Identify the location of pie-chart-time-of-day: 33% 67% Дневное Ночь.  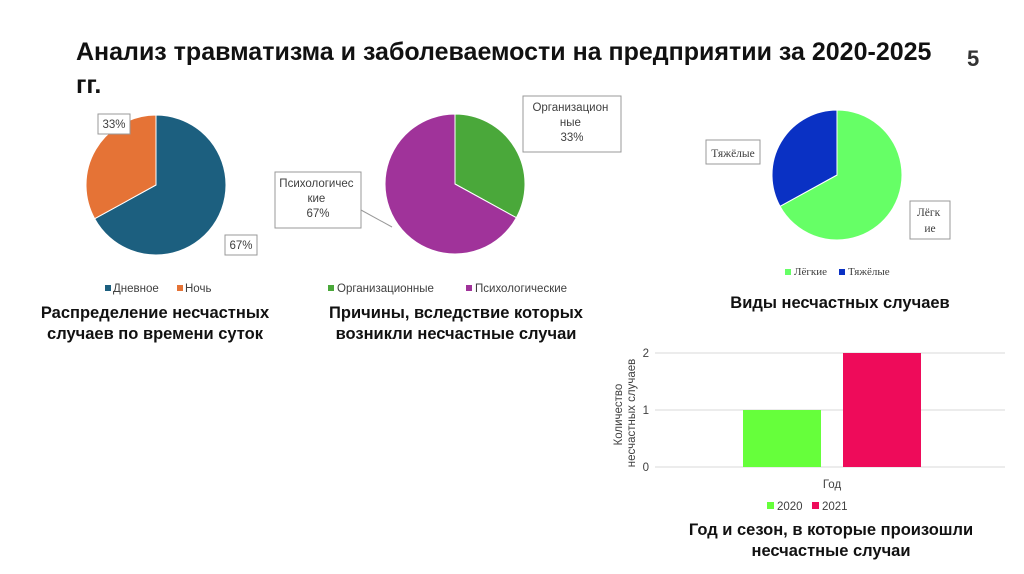
(171, 204).